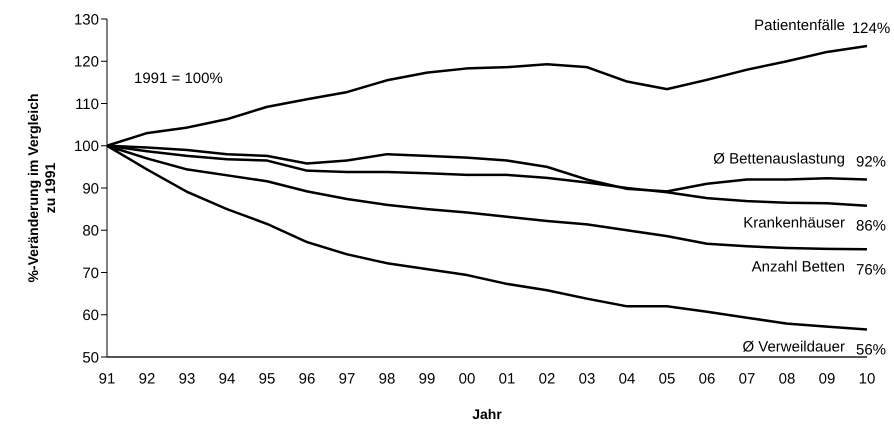 The width and height of the screenshot is (894, 437). What do you see at coordinates (793, 347) in the screenshot?
I see `series-label: Ø Verweildauer` at bounding box center [793, 347].